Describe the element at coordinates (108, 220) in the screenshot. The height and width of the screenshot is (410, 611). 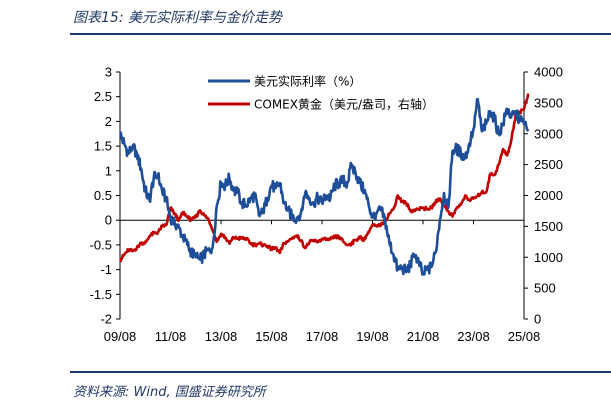
I see `left-tick-label: 0` at that location.